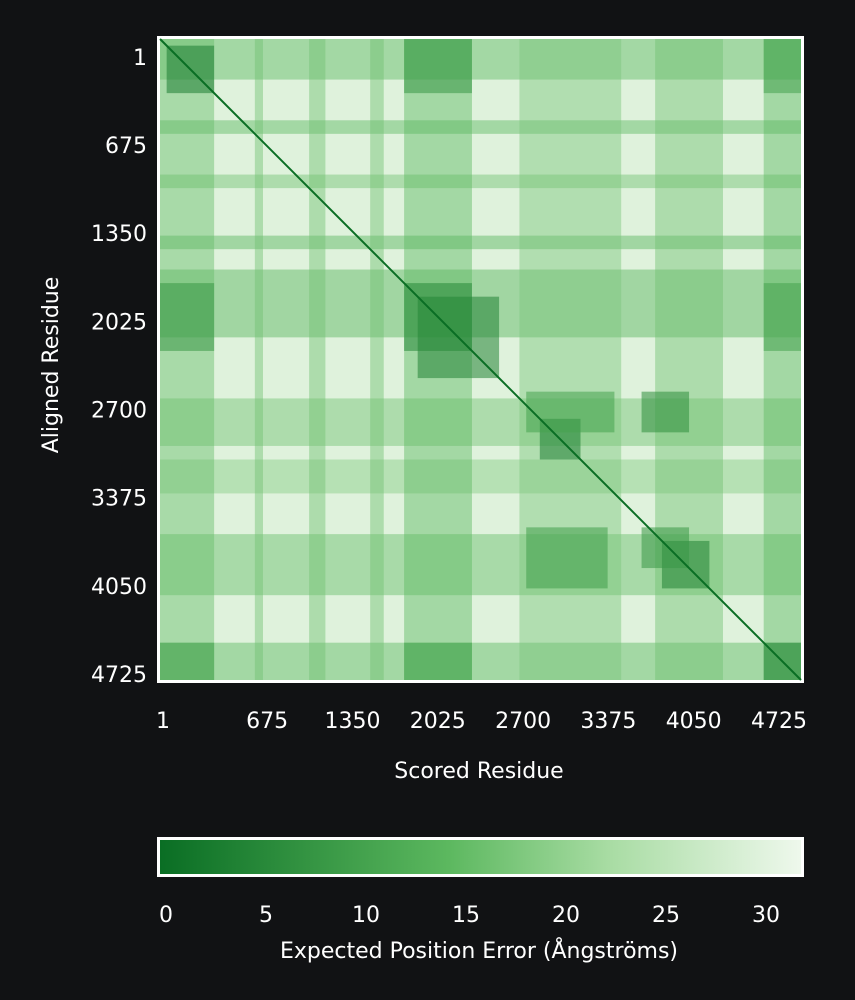 The height and width of the screenshot is (1000, 855). What do you see at coordinates (119, 367) in the screenshot?
I see `y-tick-labels: 1 675 1350 2025 2700 3375 4050 4725` at bounding box center [119, 367].